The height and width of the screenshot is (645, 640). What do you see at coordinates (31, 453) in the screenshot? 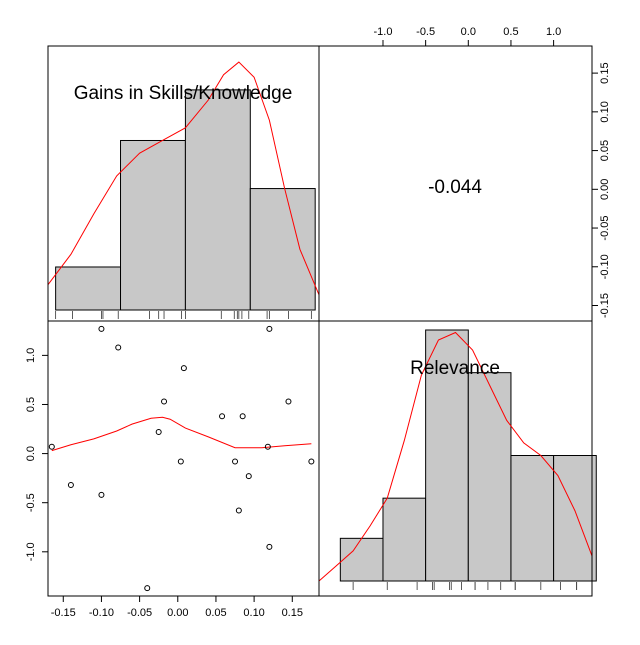
I see `left-axis-tick-label: 0.0` at bounding box center [31, 453].